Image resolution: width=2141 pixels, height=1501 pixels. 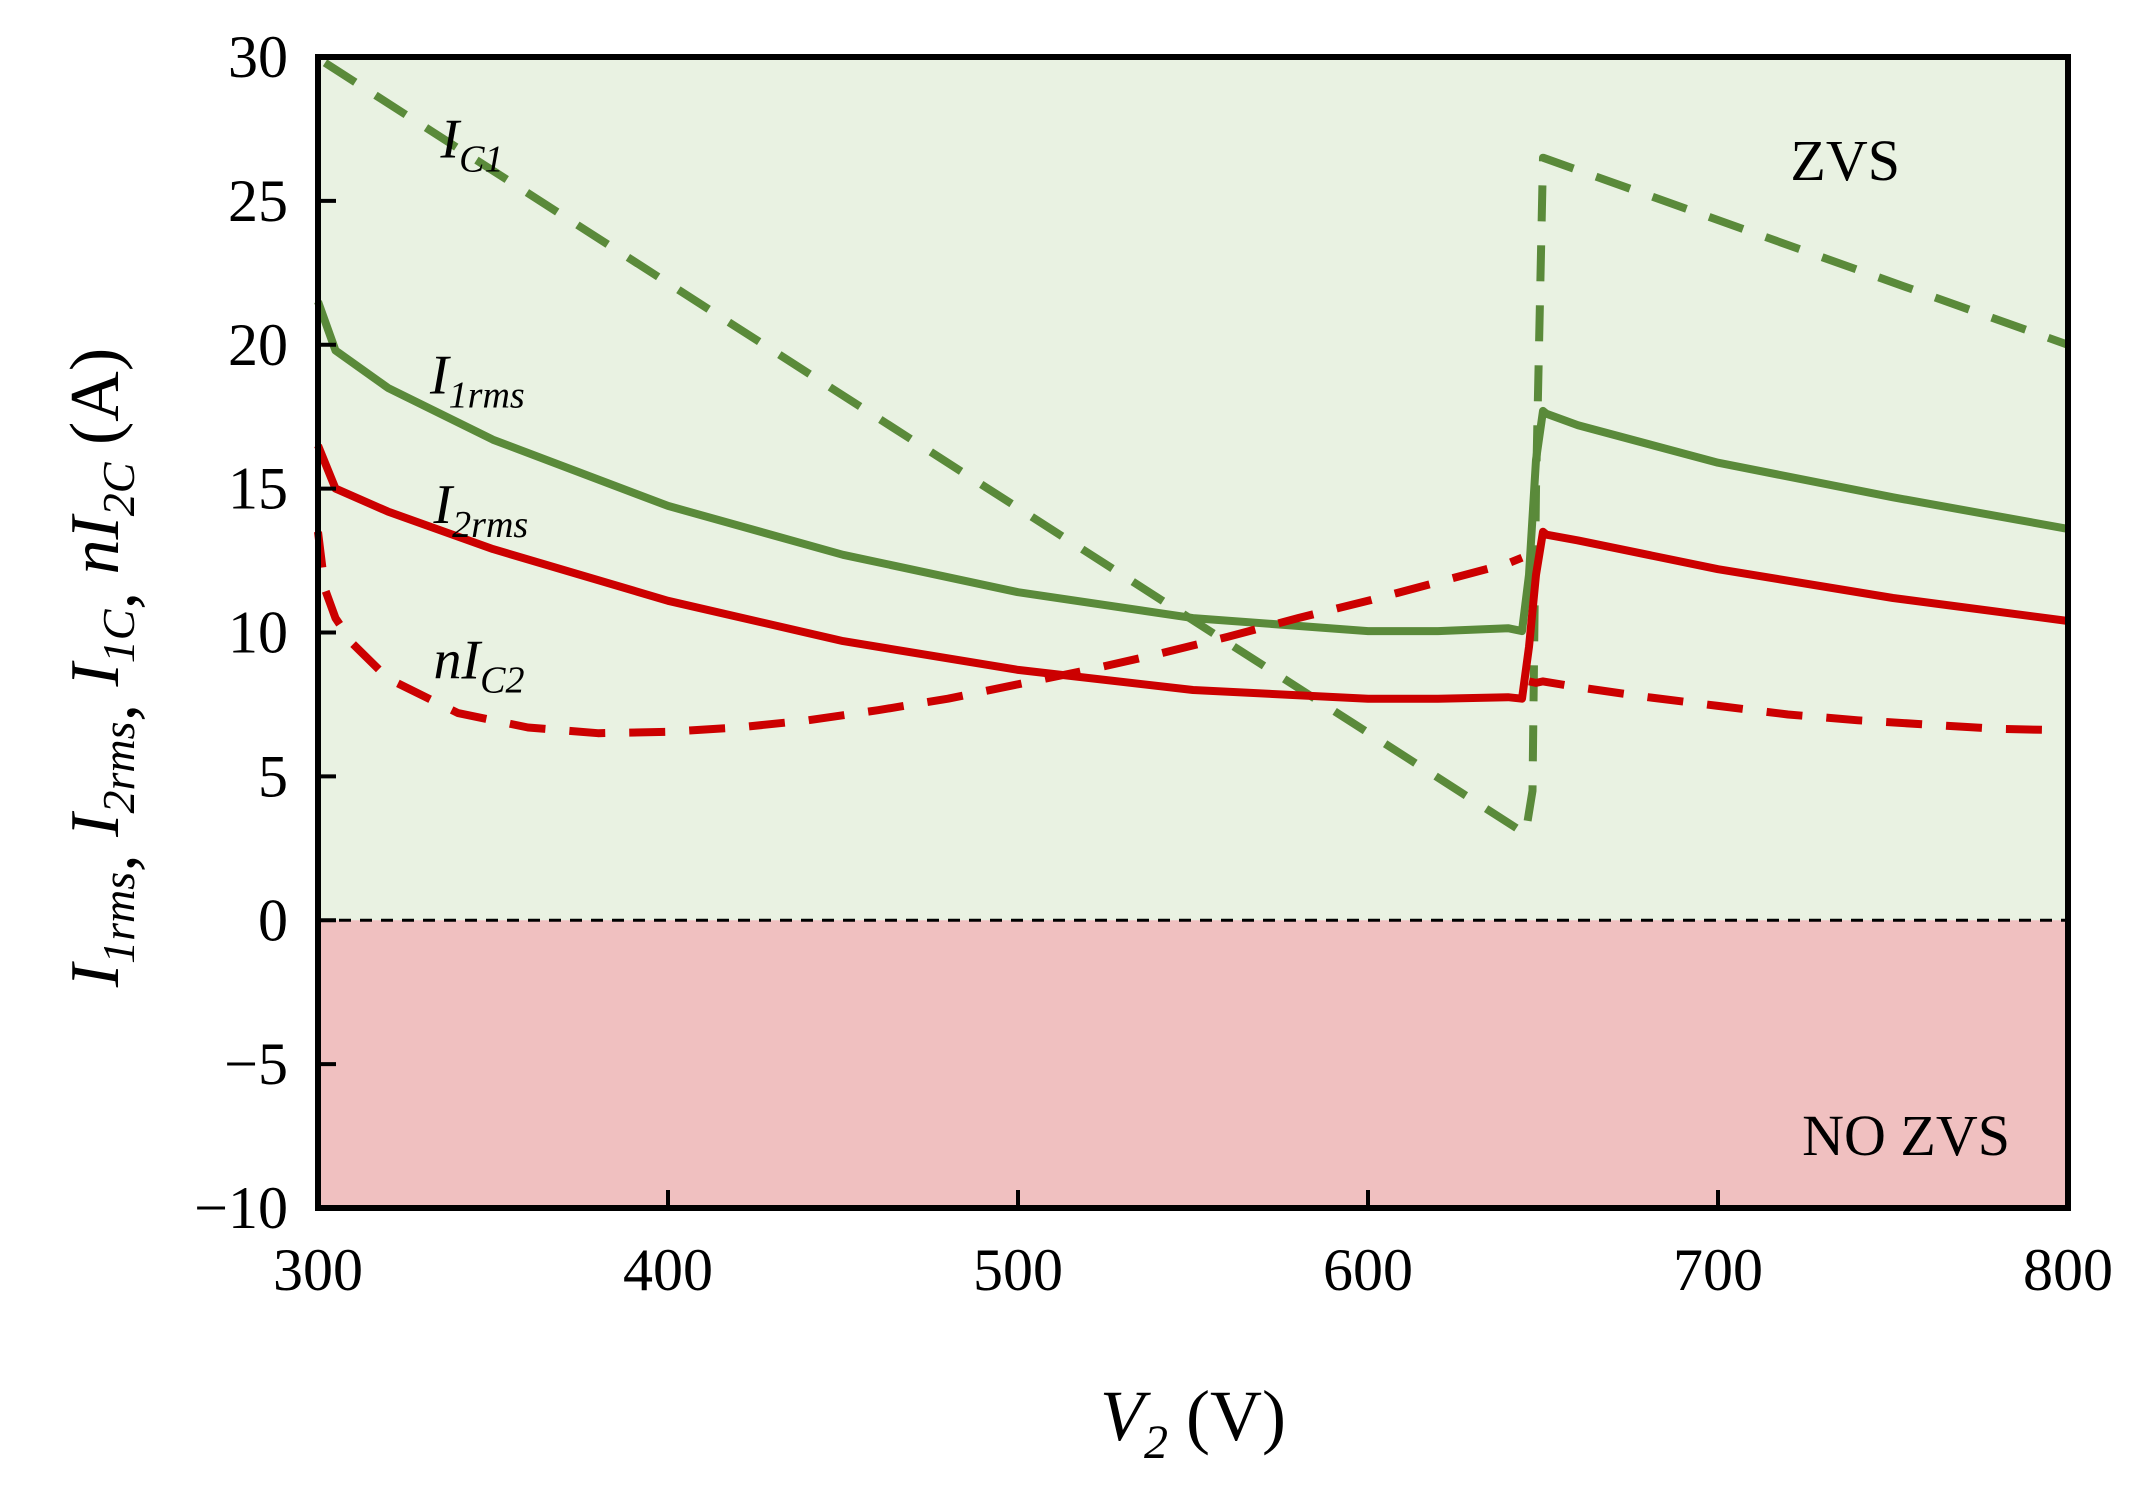 What do you see at coordinates (477, 381) in the screenshot?
I see `series-label-i1rms: I1rms` at bounding box center [477, 381].